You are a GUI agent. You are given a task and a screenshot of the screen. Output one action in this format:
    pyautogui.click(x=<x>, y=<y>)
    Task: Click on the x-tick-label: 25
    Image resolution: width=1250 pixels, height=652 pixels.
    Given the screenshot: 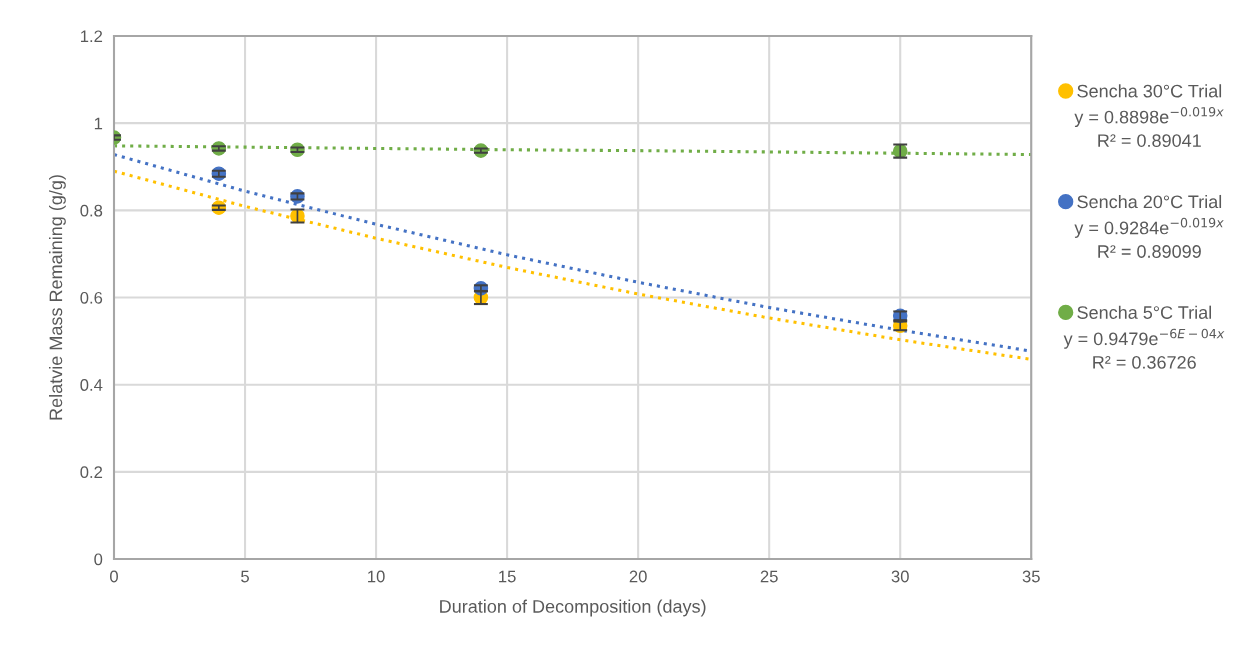 What is the action you would take?
    pyautogui.click(x=769, y=576)
    